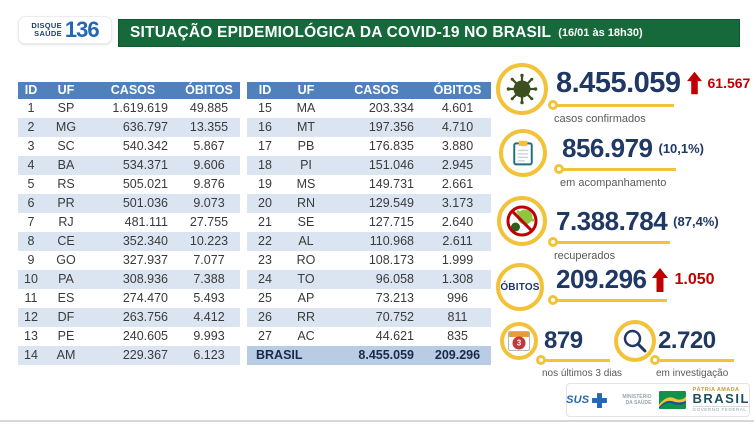 This screenshot has width=754, height=426. I want to click on cell-uf: TO, so click(306, 279).